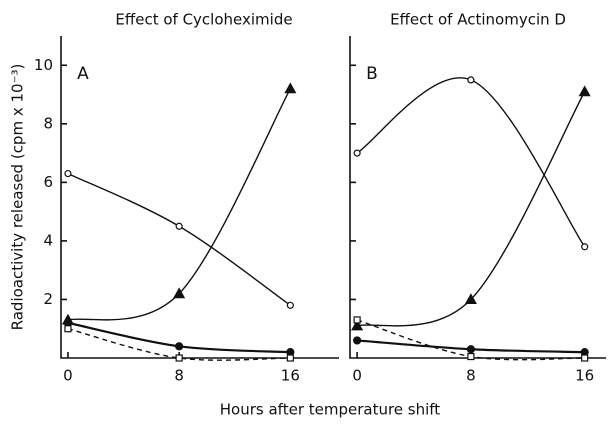  What do you see at coordinates (372, 74) in the screenshot?
I see `panel-label: B` at bounding box center [372, 74].